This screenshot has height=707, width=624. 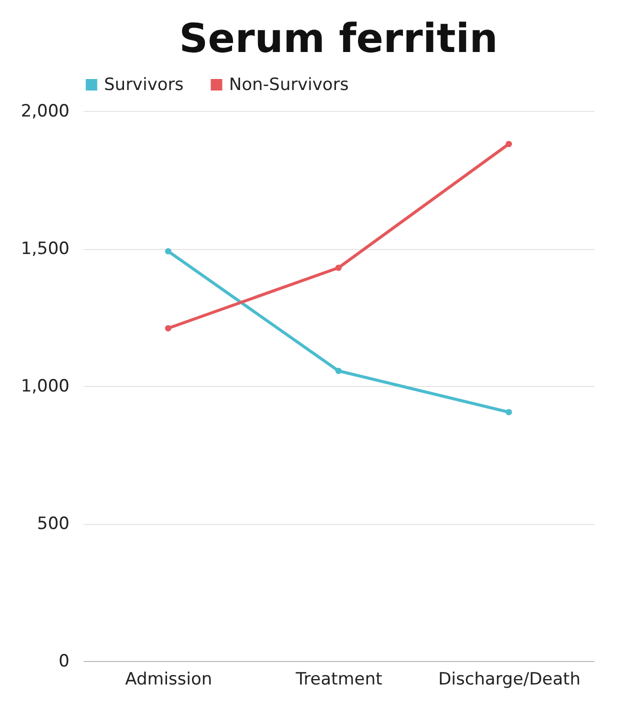 I want to click on x-tick-label: Treatment, so click(x=338, y=680).